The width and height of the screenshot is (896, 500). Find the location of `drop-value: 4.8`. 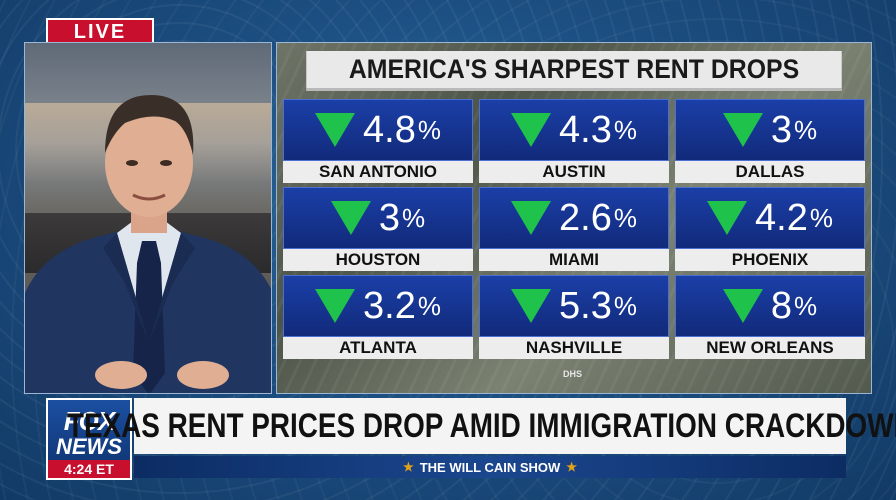

drop-value: 4.8 is located at coordinates (389, 130).